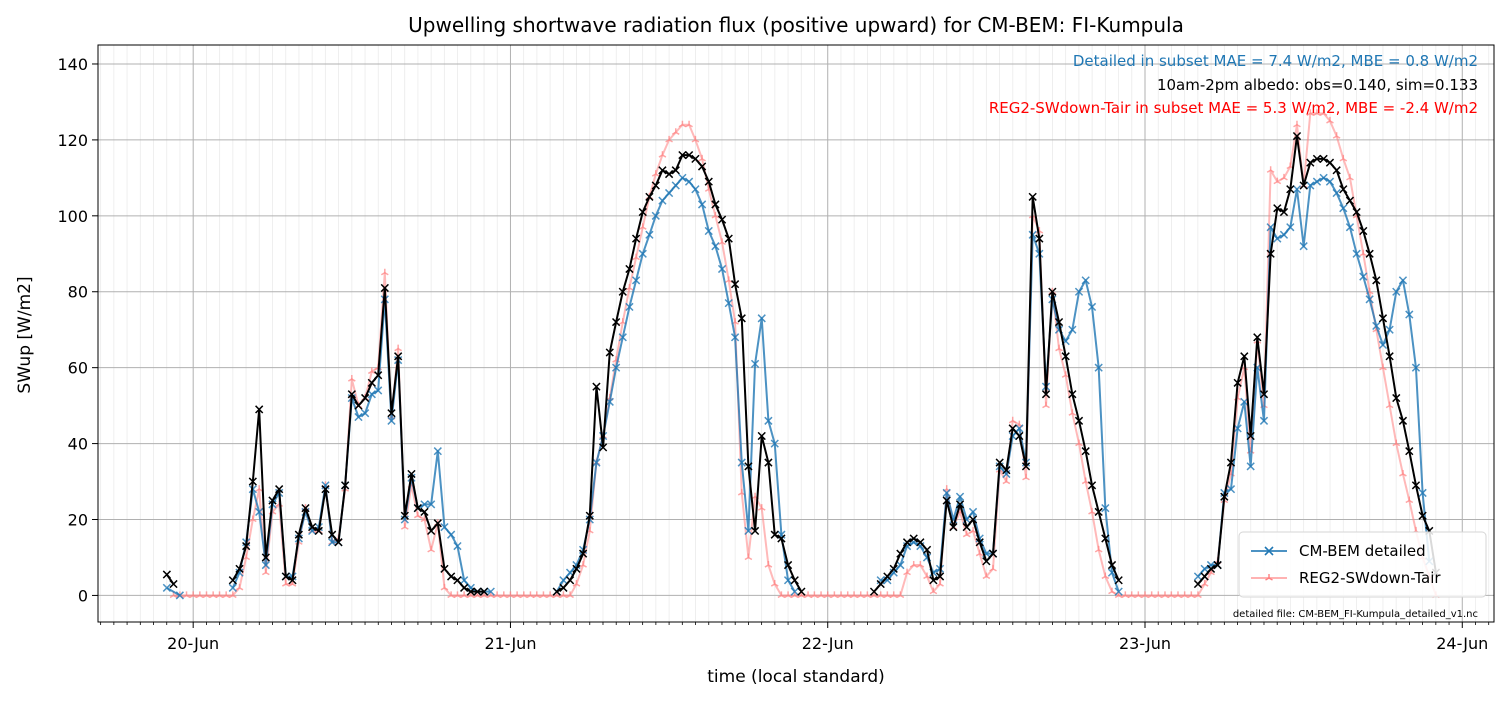 This screenshot has height=701, width=1507. Describe the element at coordinates (679, 373) in the screenshot. I see `series-line-reference` at that location.